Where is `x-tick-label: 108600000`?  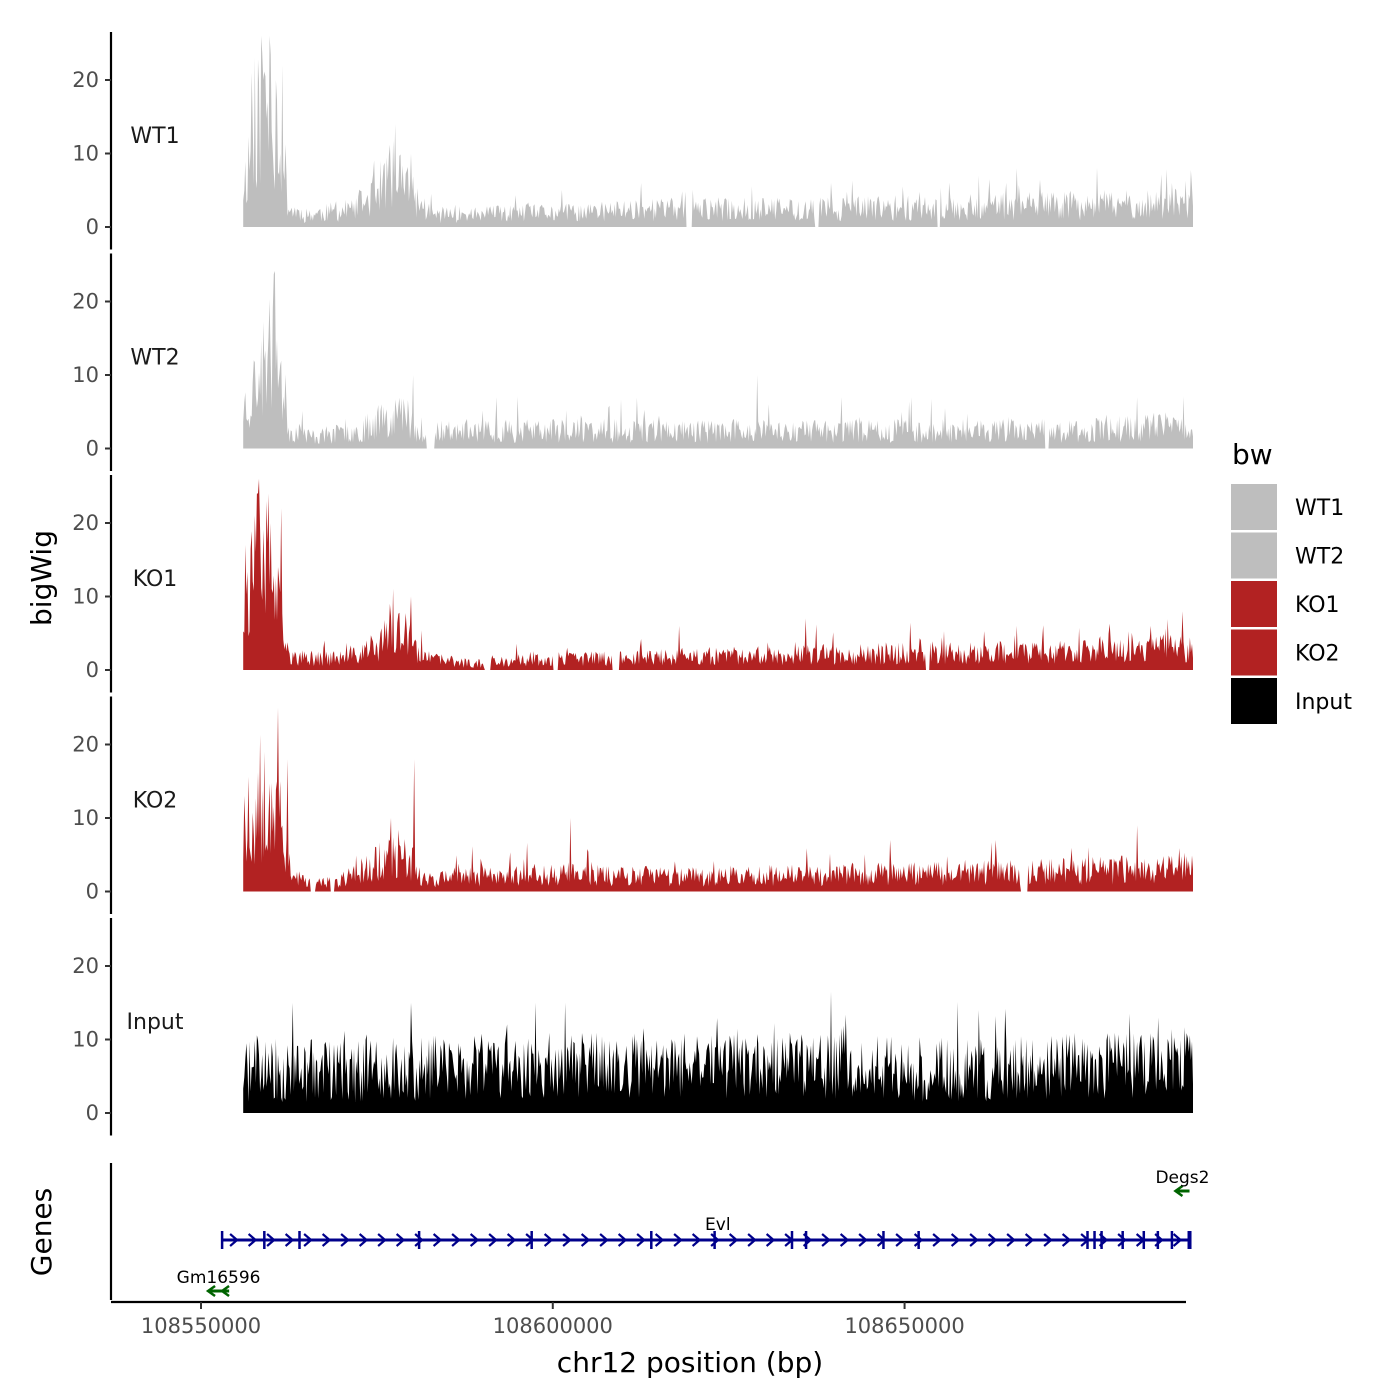
x-tick-label: 108600000 is located at coordinates (553, 1326).